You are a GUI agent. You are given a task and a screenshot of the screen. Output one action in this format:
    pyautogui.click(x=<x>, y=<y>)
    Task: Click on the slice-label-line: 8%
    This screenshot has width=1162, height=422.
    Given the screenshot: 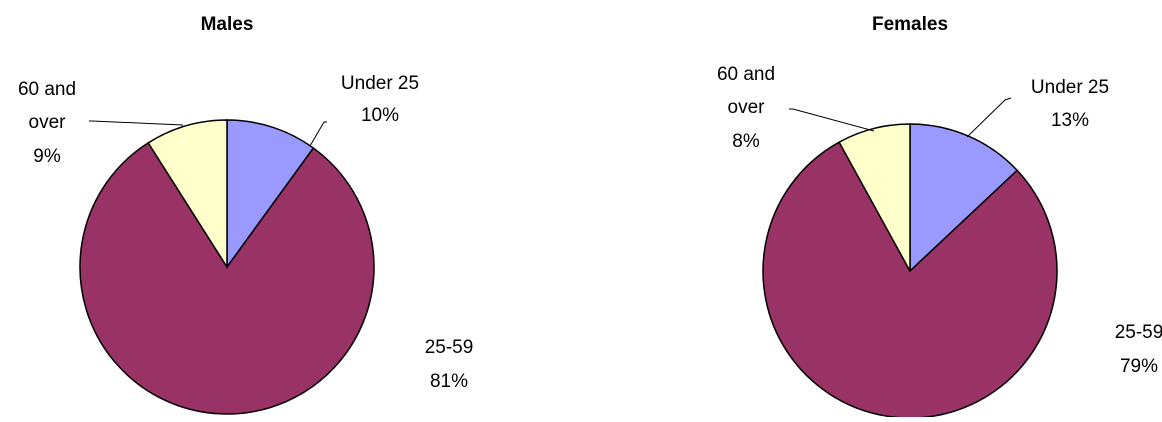 What is the action you would take?
    pyautogui.click(x=746, y=141)
    